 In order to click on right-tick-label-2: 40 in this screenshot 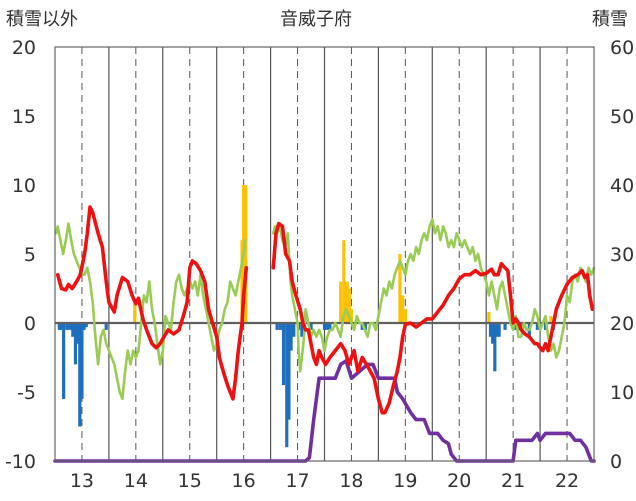, I will do `click(622, 186)`.